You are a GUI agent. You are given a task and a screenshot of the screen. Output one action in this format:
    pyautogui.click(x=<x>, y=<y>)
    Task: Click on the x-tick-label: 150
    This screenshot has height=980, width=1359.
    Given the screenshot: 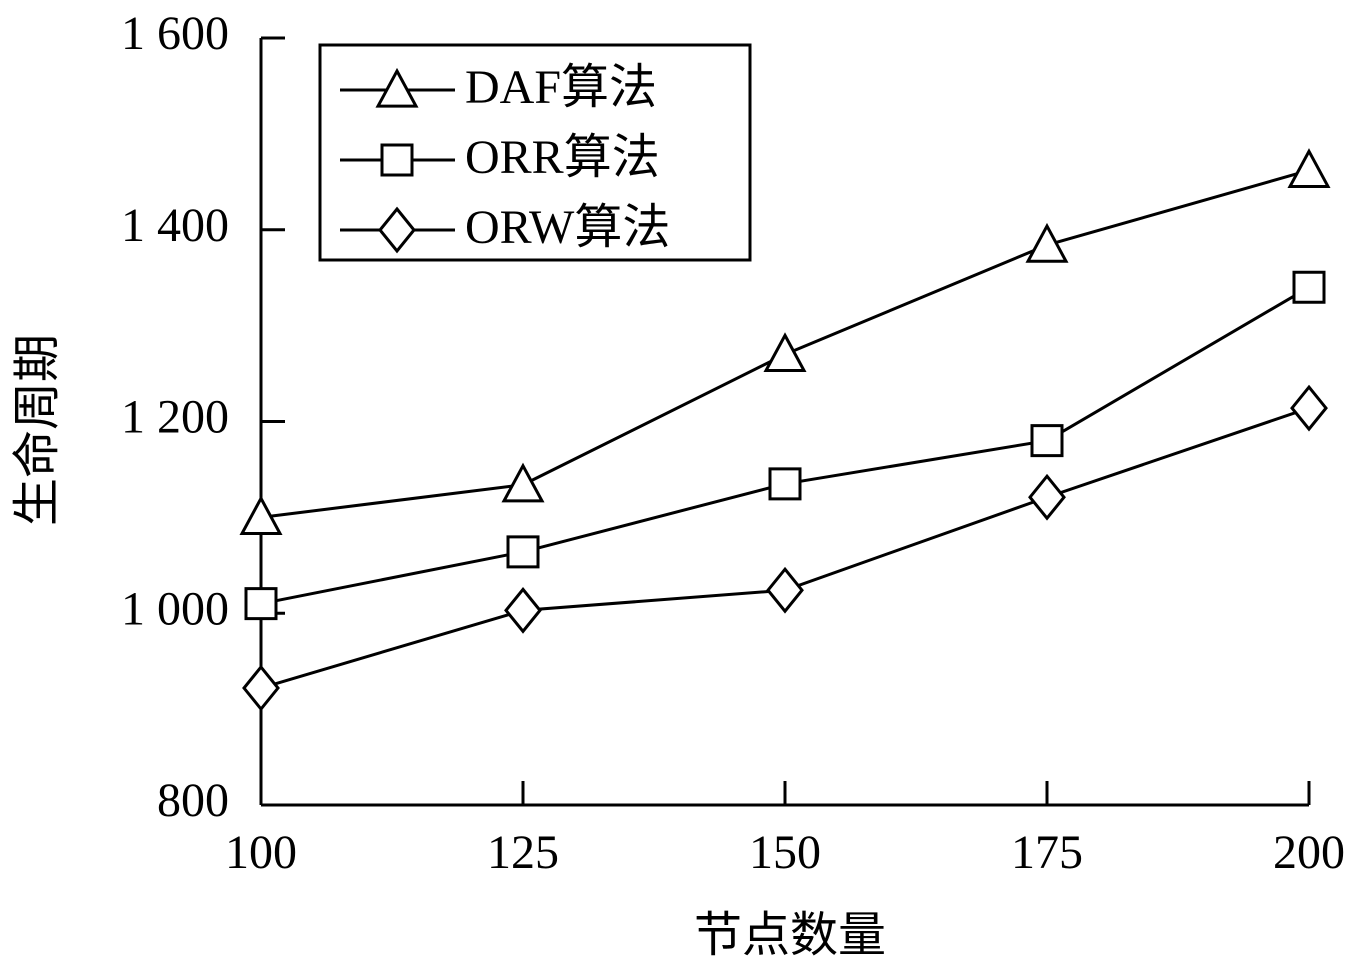 What is the action you would take?
    pyautogui.click(x=785, y=852)
    